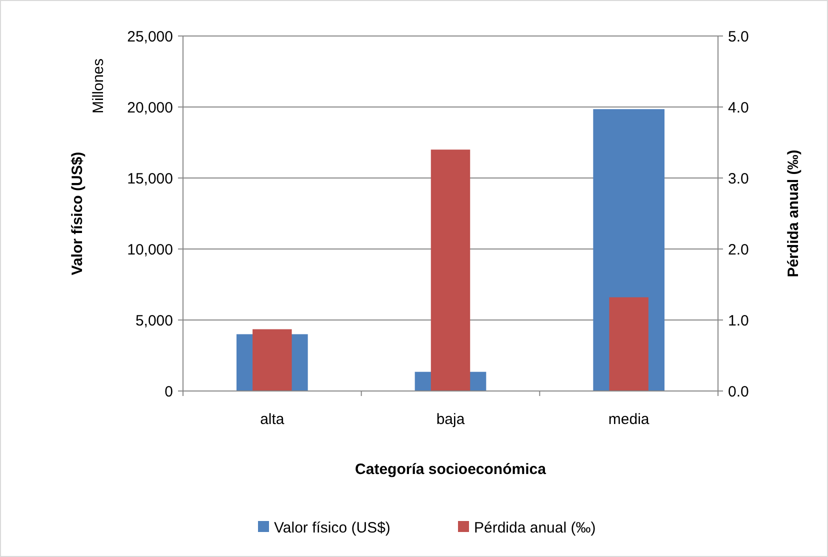 This screenshot has height=557, width=828. Describe the element at coordinates (738, 179) in the screenshot. I see `y2-tick-label: 3.0` at that location.